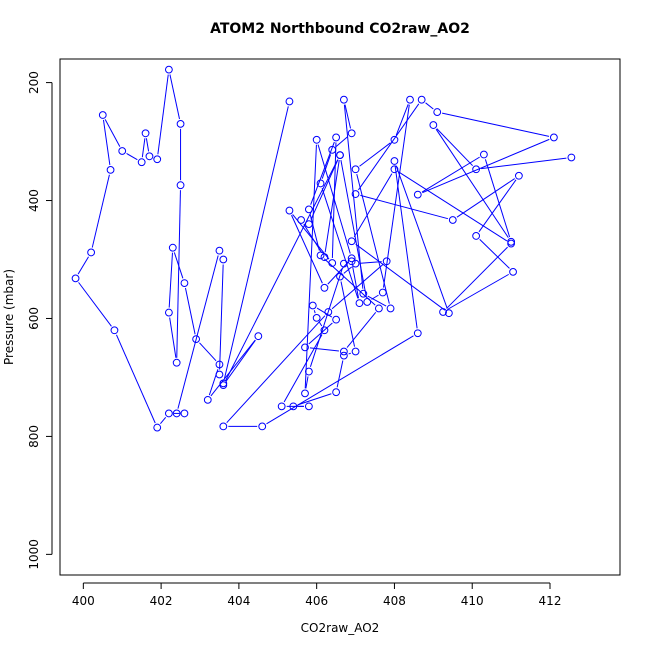  I want to click on y-tick-label: 200, so click(34, 82).